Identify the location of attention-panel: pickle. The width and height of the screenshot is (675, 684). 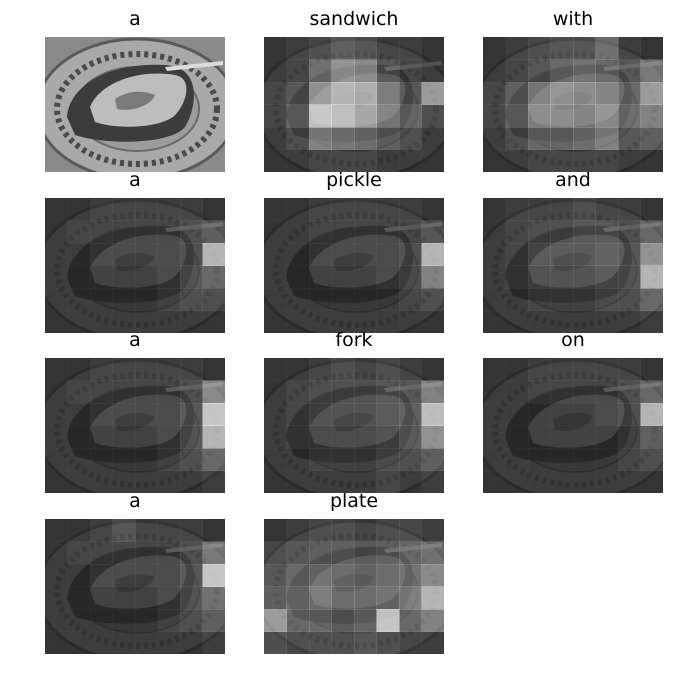
(354, 249).